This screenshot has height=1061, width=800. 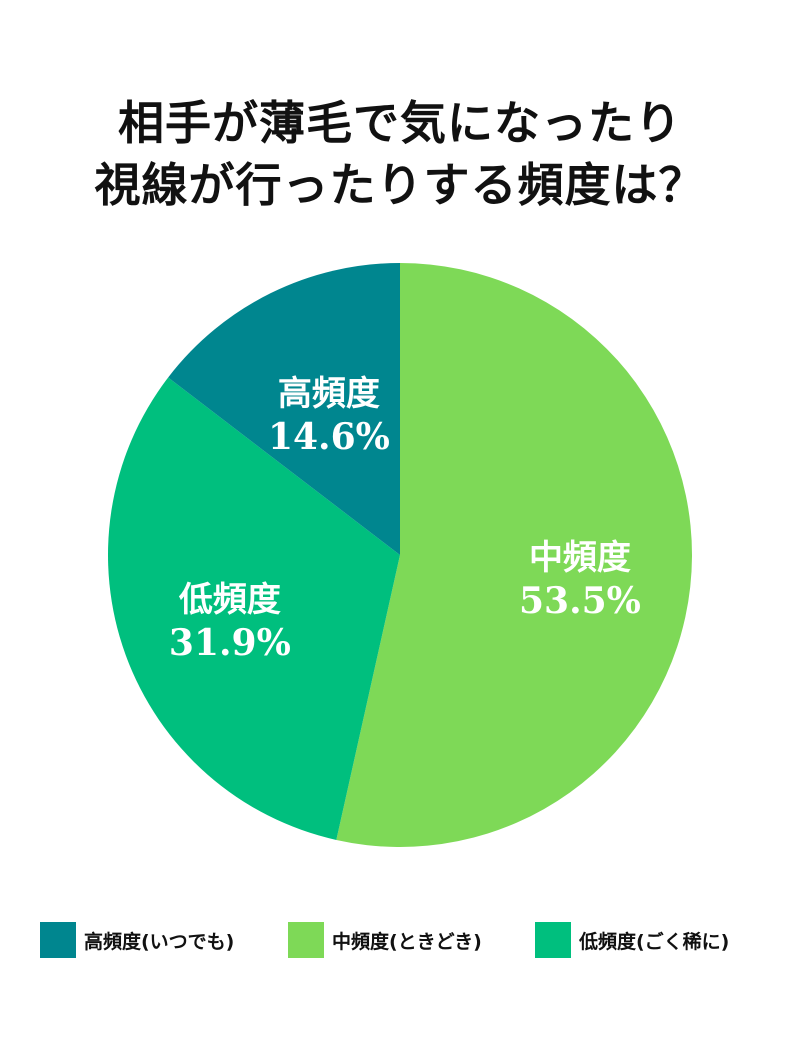 I want to click on slice-label-medium: 中頻度, so click(x=580, y=558).